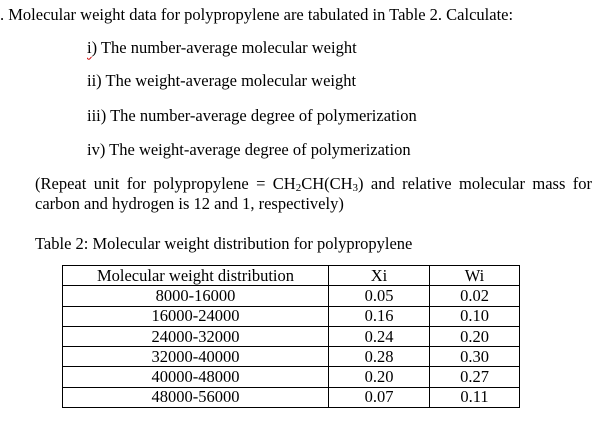 The width and height of the screenshot is (612, 432). What do you see at coordinates (475, 183) in the screenshot?
I see `note-line1-post: ) and relative molecular mass for` at bounding box center [475, 183].